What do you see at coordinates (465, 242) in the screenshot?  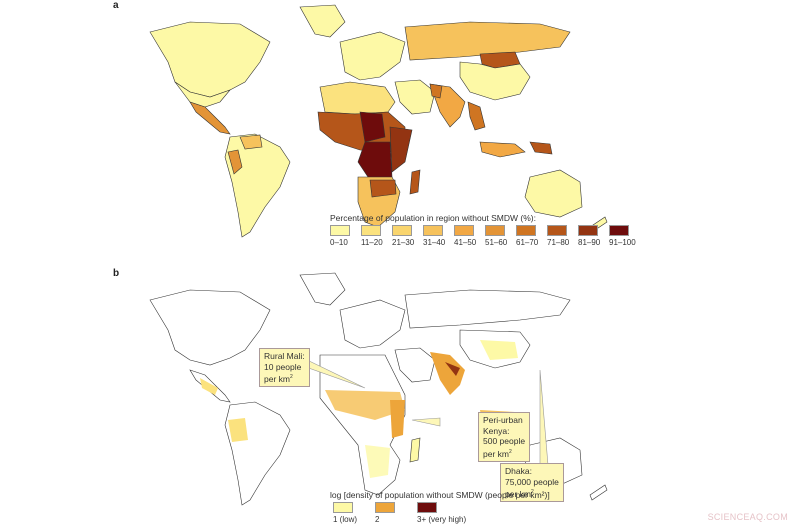 I see `legend-a-label: 41–50` at bounding box center [465, 242].